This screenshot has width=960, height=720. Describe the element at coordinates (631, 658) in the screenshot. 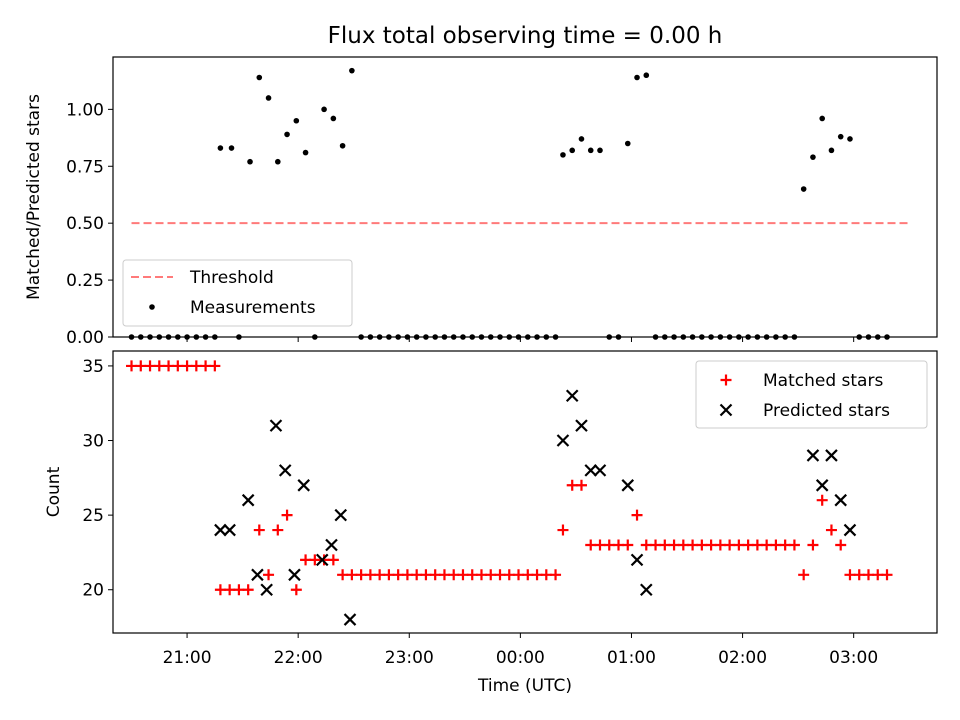

I see `x-tick-label: 01:00` at that location.